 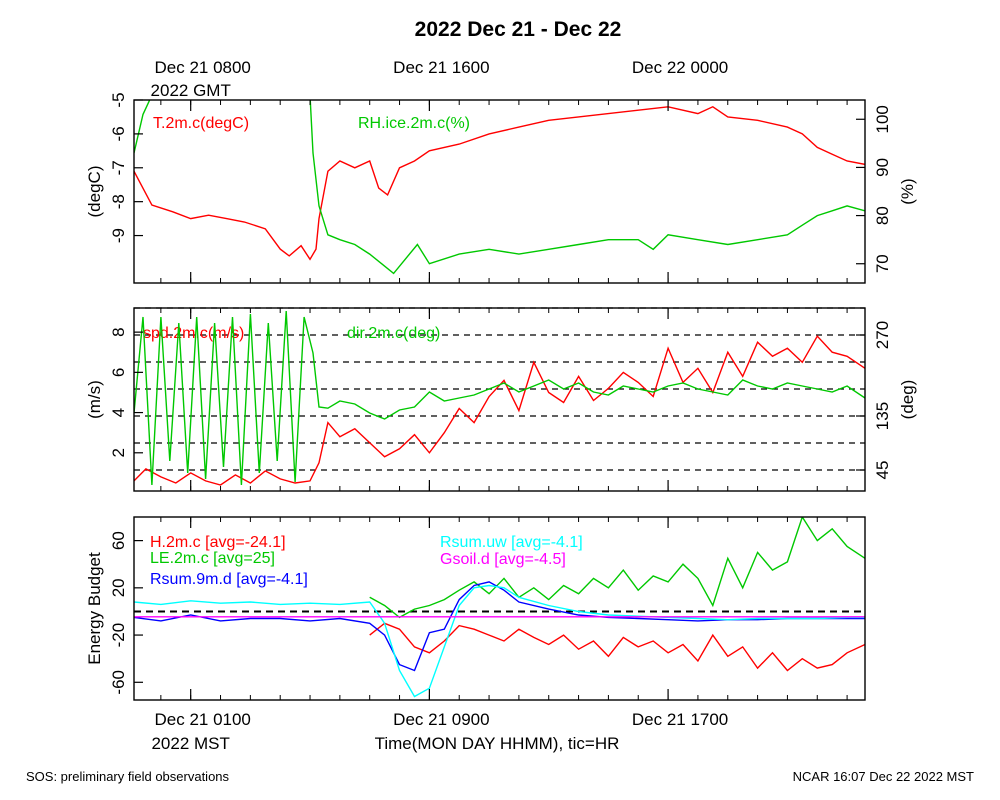 What do you see at coordinates (118, 452) in the screenshot?
I see `left-y-tick-label: 2` at bounding box center [118, 452].